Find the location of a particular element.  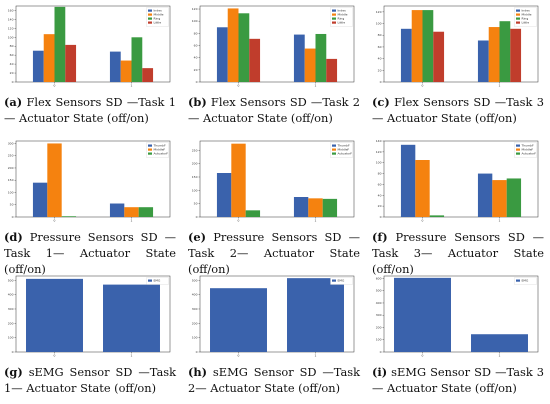

y-tick-label: 200 is located at coordinates (195, 323).